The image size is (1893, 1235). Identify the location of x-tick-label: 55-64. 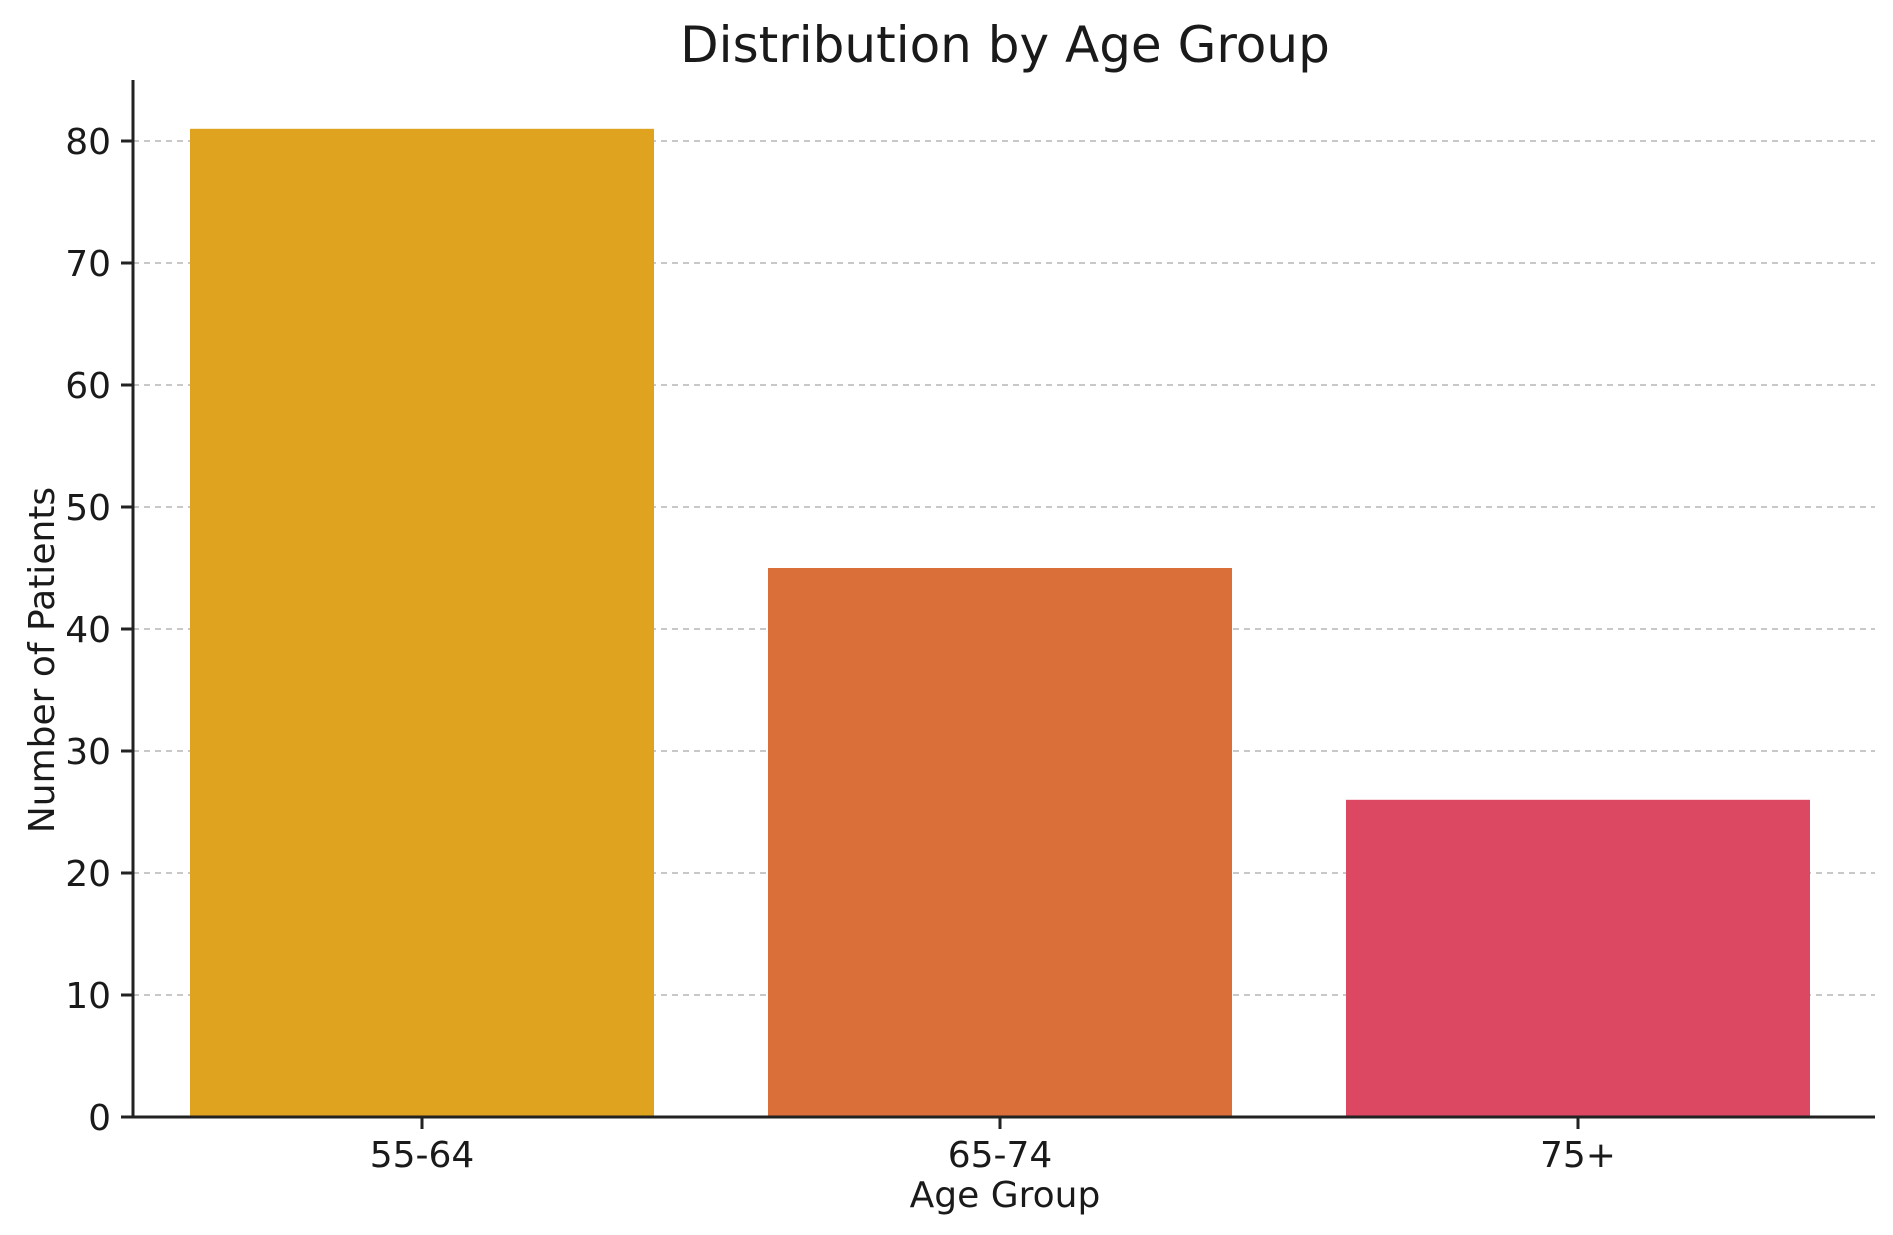
(422, 1155).